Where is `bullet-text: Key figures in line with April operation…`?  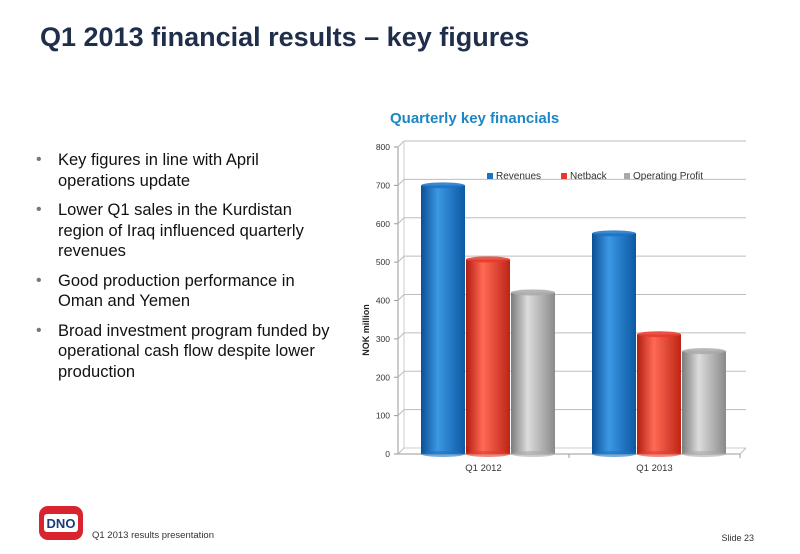 bullet-text: Key figures in line with April operation… is located at coordinates (158, 170).